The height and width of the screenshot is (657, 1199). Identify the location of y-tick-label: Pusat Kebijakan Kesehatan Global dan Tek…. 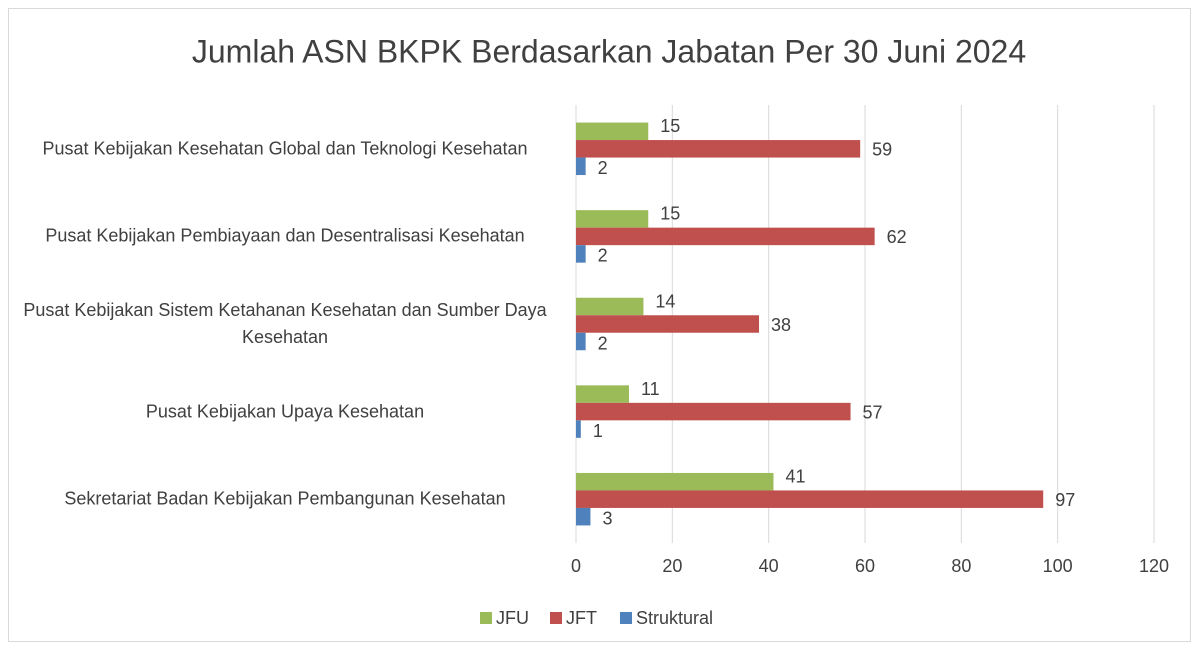
(285, 148).